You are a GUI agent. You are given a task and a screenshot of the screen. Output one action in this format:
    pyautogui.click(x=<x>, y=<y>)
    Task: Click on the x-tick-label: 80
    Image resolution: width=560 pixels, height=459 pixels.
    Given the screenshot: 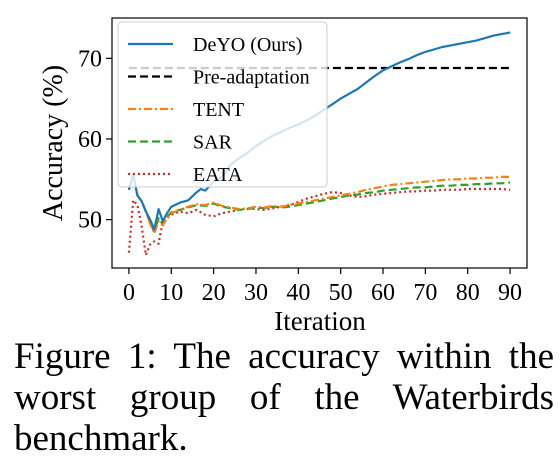 What is the action you would take?
    pyautogui.click(x=468, y=293)
    